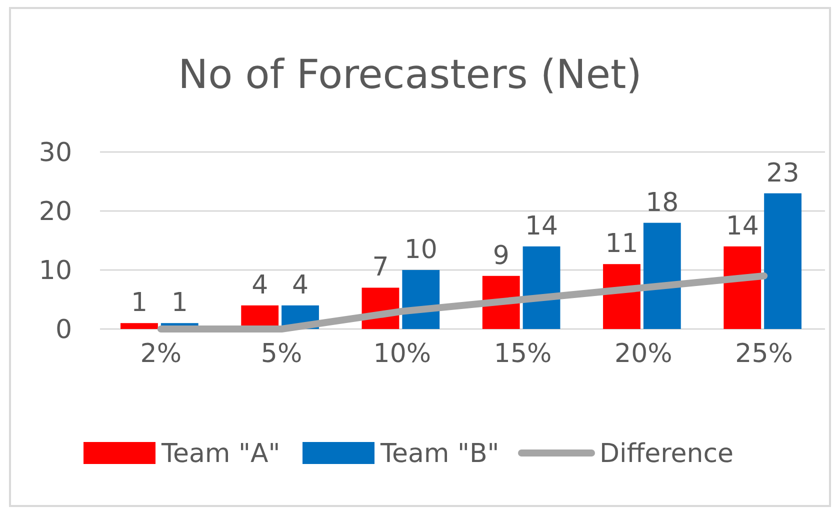  Describe the element at coordinates (621, 244) in the screenshot. I see `data-label: 11` at that location.